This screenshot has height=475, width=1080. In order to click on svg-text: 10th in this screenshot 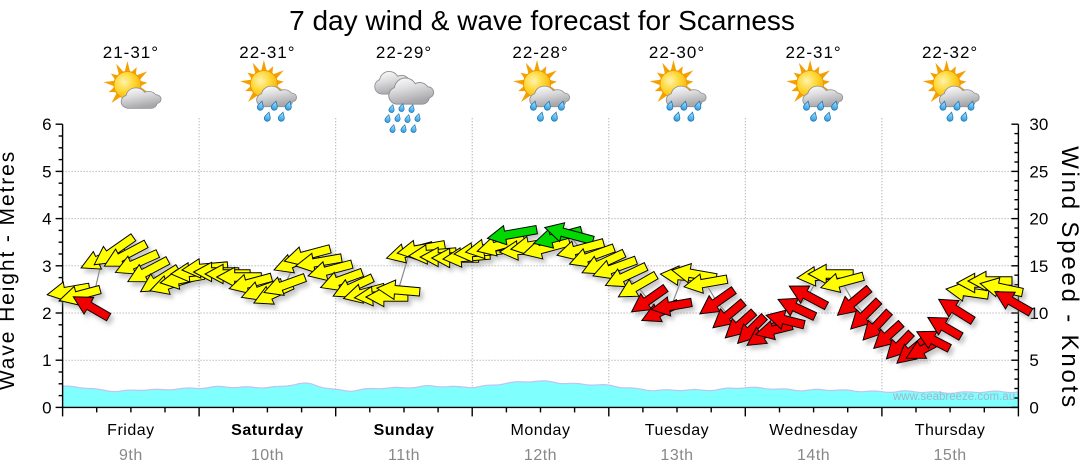, I will do `click(267, 455)`.